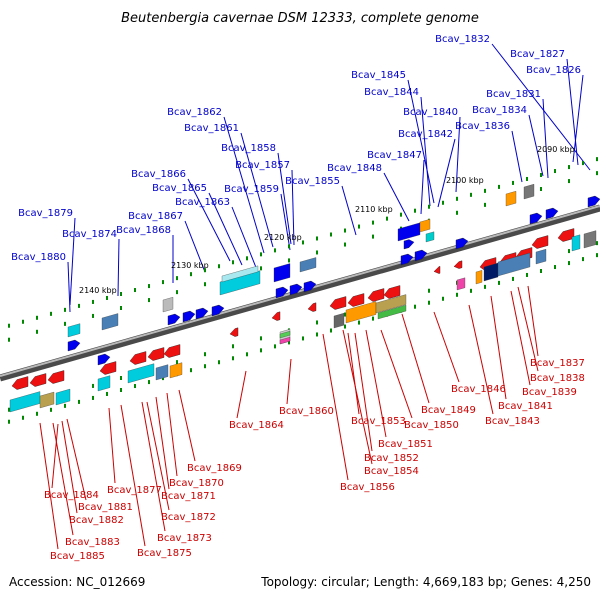 Image resolution: width=600 pixels, height=600 pixels. I want to click on gene-label-bcav-1852: Bcav_1852, so click(391, 458).